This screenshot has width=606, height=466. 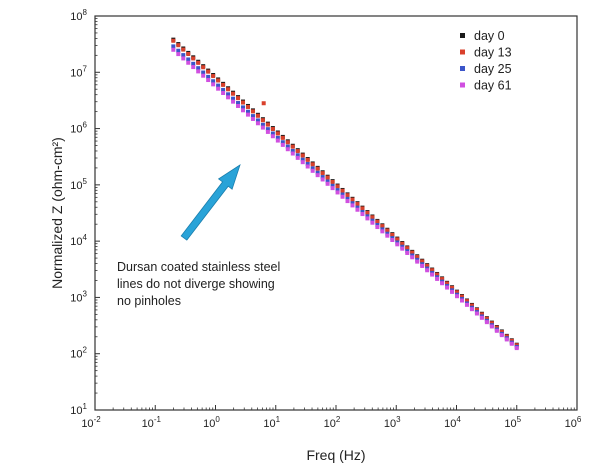 I want to click on x-tick-label: 10³, so click(x=392, y=422).